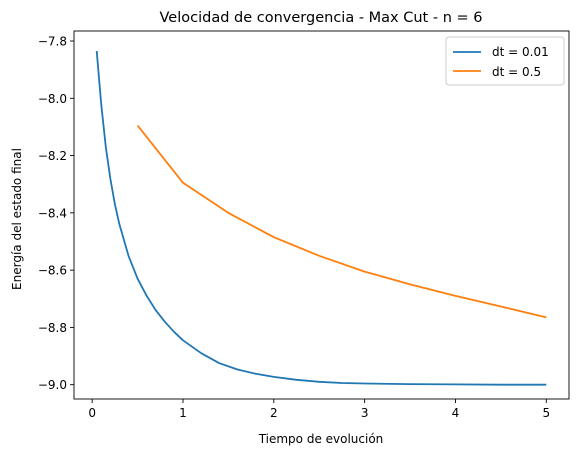 This screenshot has height=455, width=579. Describe the element at coordinates (52, 213) in the screenshot. I see `y-tick-label: −8.4` at that location.